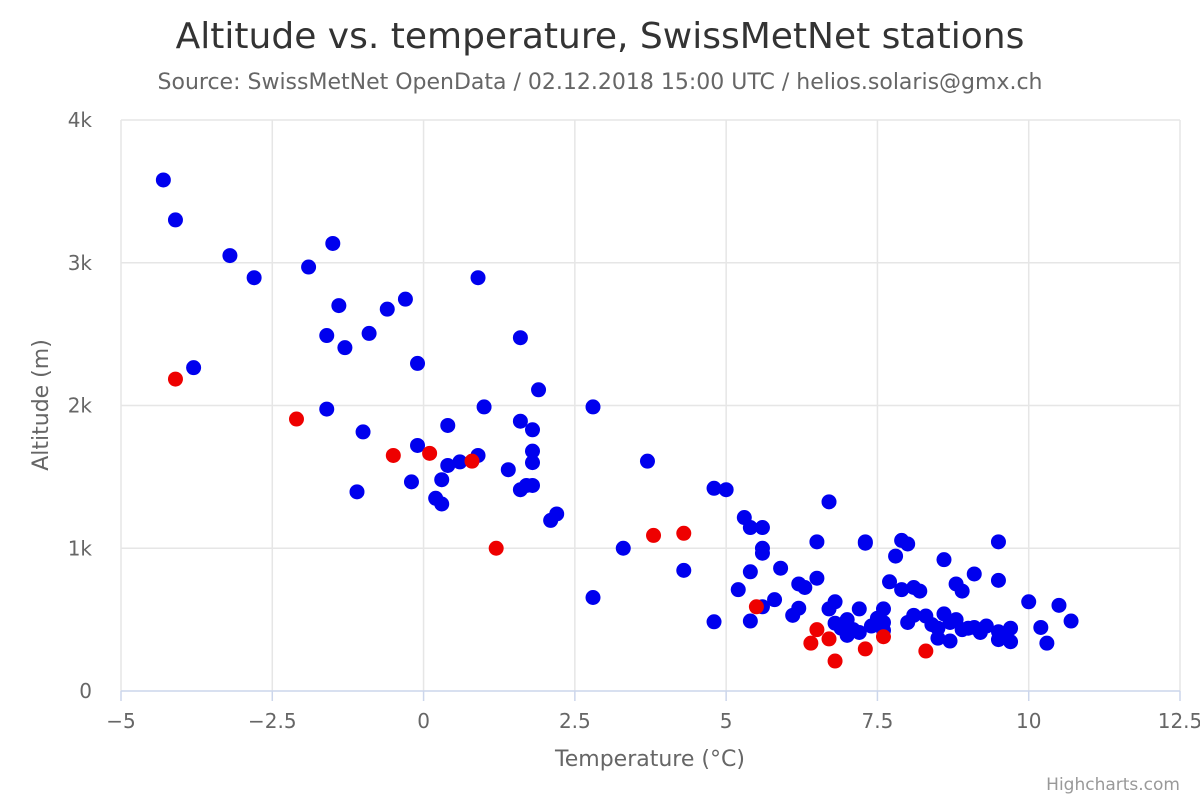  I want to click on credits-link: Highcharts.com, so click(1113, 785).